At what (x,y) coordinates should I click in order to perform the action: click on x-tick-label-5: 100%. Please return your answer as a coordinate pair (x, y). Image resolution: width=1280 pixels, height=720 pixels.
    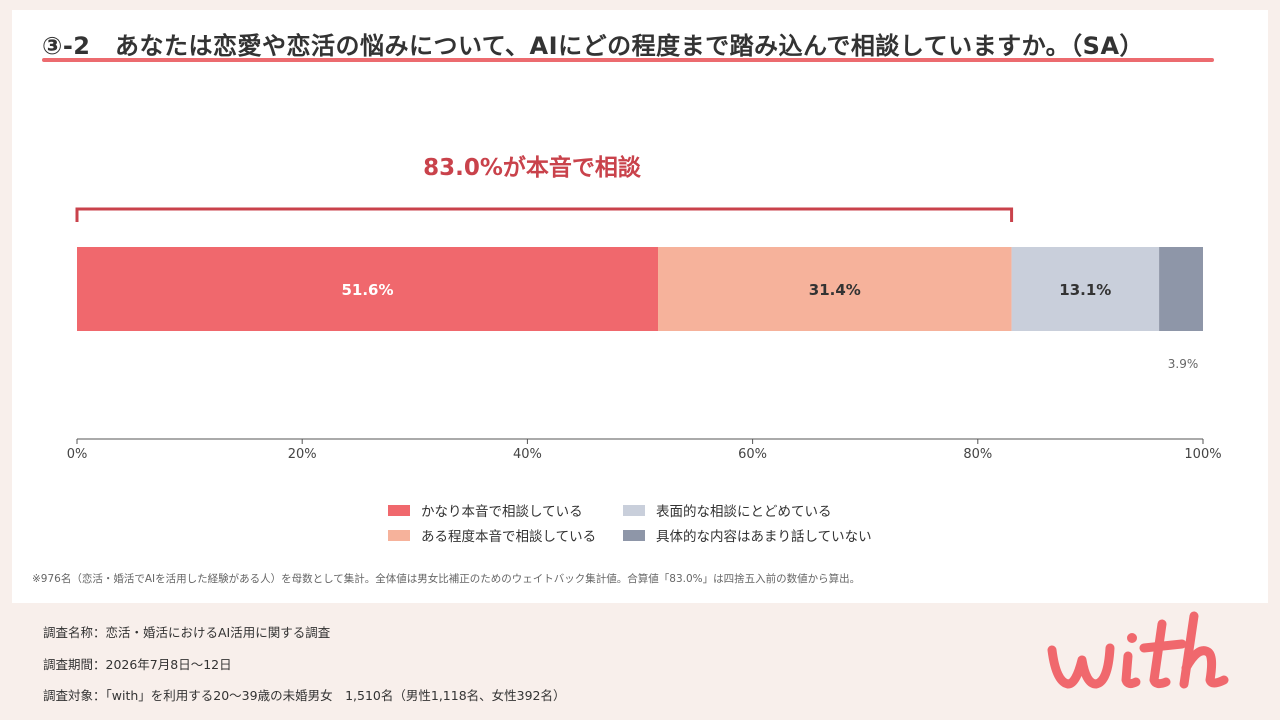
    Looking at the image, I should click on (1202, 454).